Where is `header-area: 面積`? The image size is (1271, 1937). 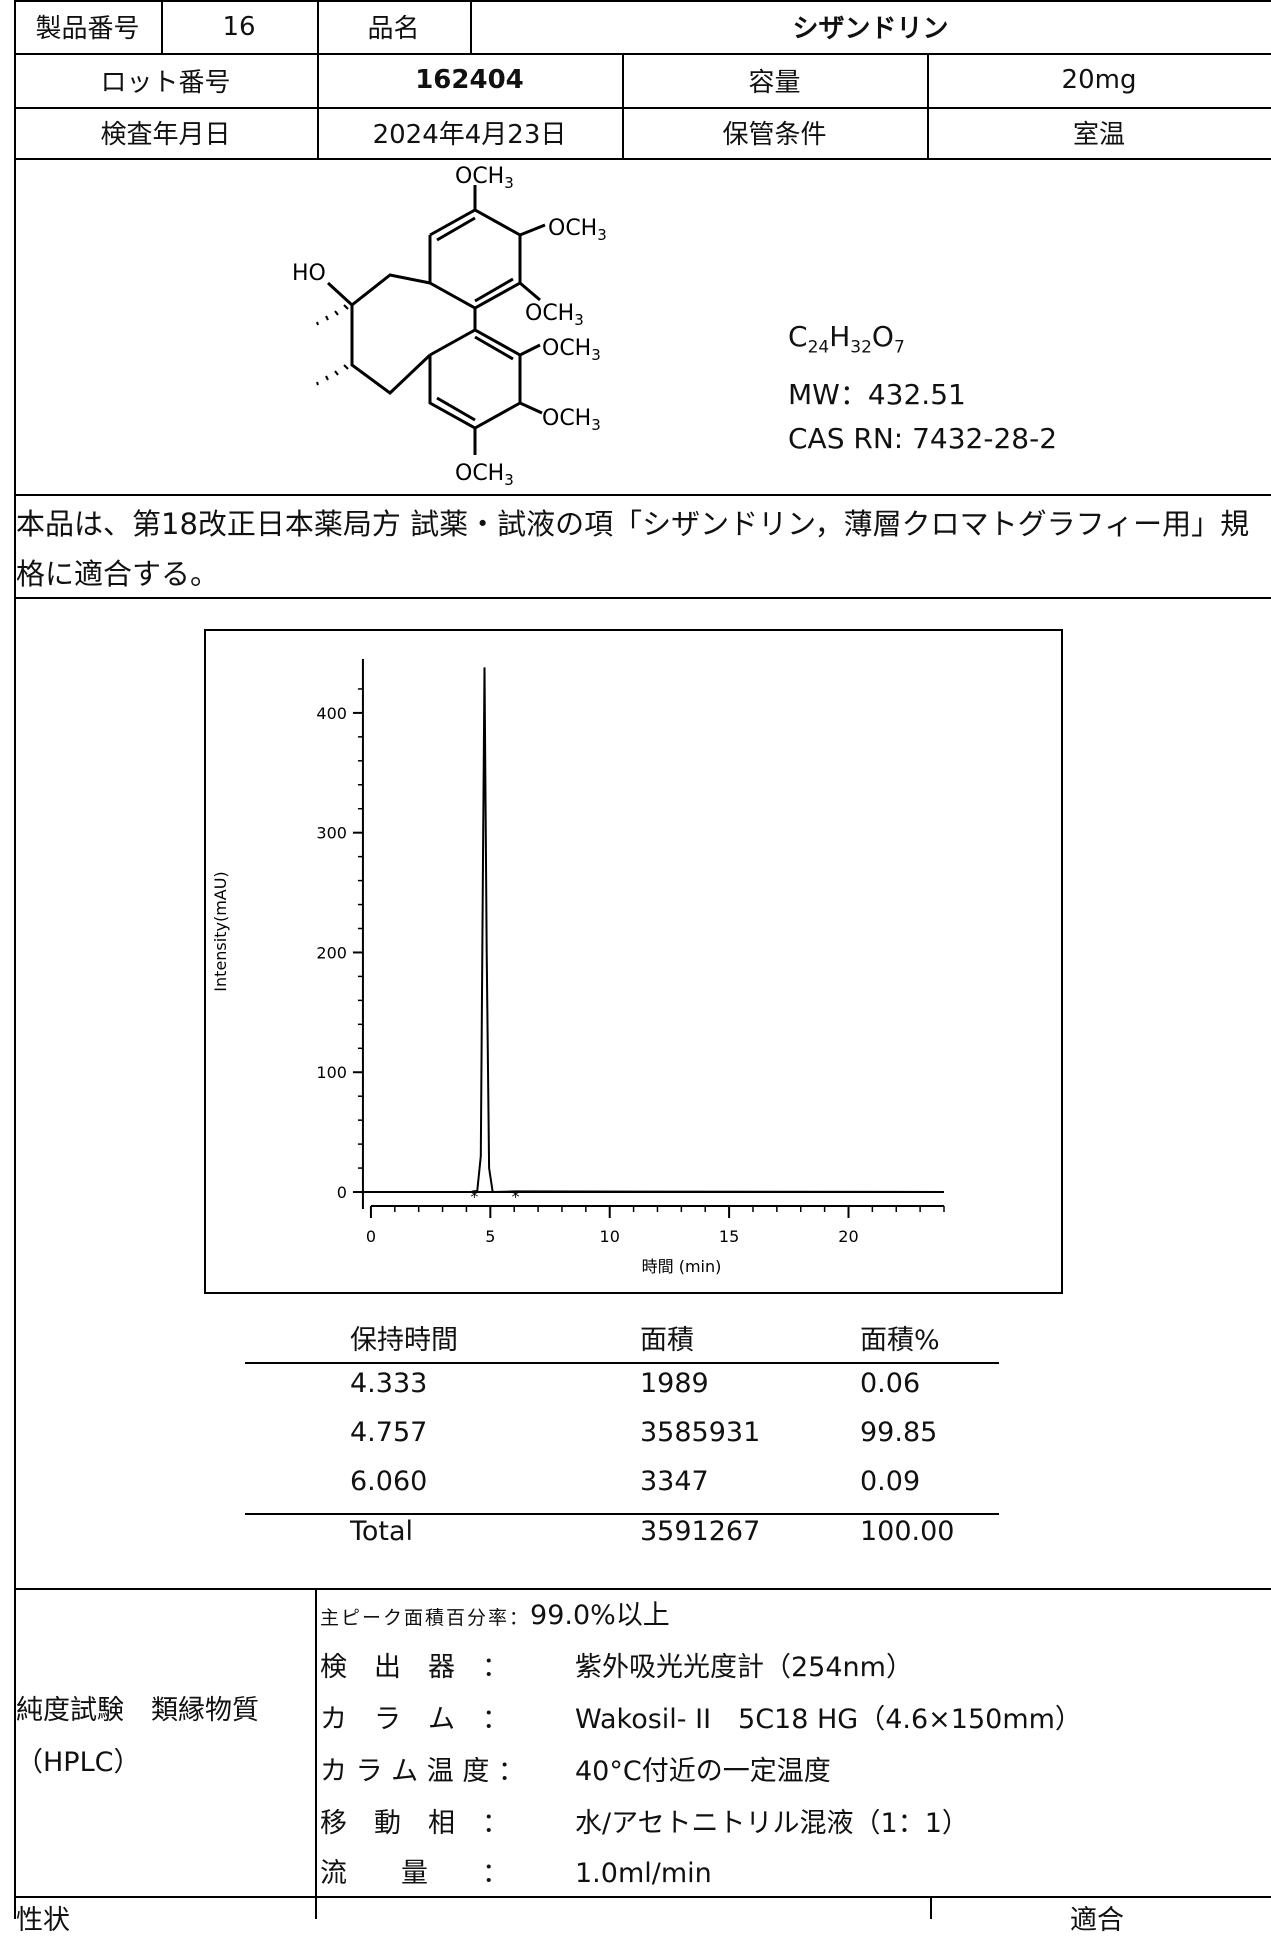
header-area: 面積 is located at coordinates (667, 1340).